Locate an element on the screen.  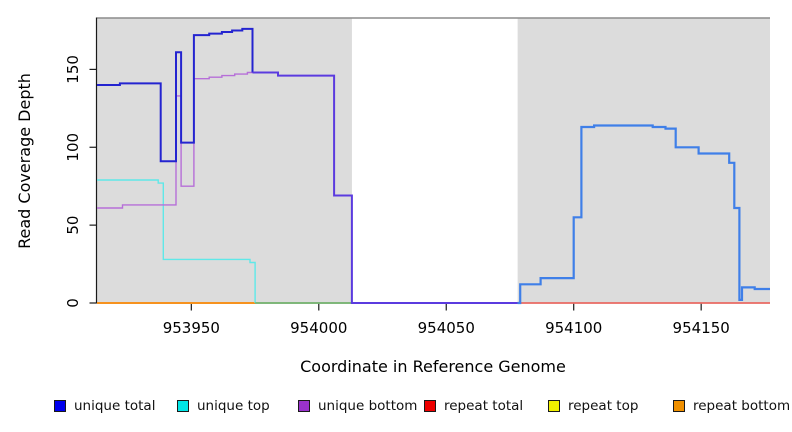
x-tick-label-3: 954100 is located at coordinates (573, 328).